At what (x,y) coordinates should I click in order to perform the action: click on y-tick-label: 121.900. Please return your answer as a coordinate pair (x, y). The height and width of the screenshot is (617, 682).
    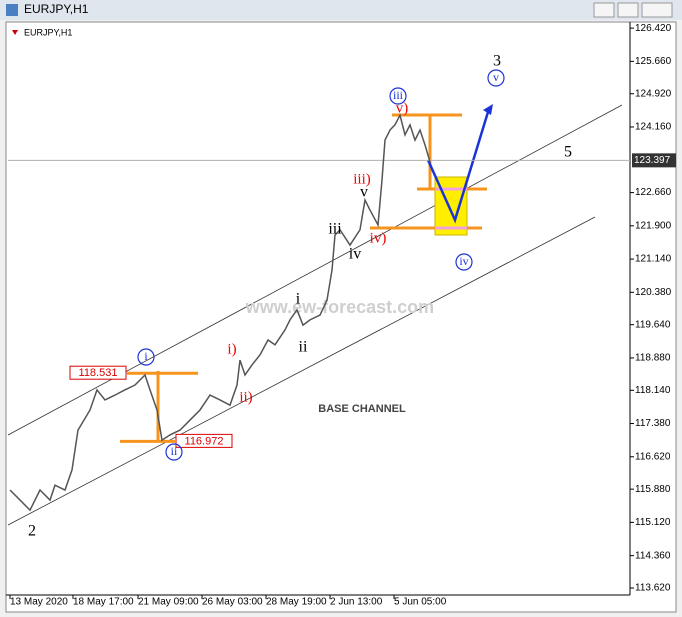
    Looking at the image, I should click on (653, 225).